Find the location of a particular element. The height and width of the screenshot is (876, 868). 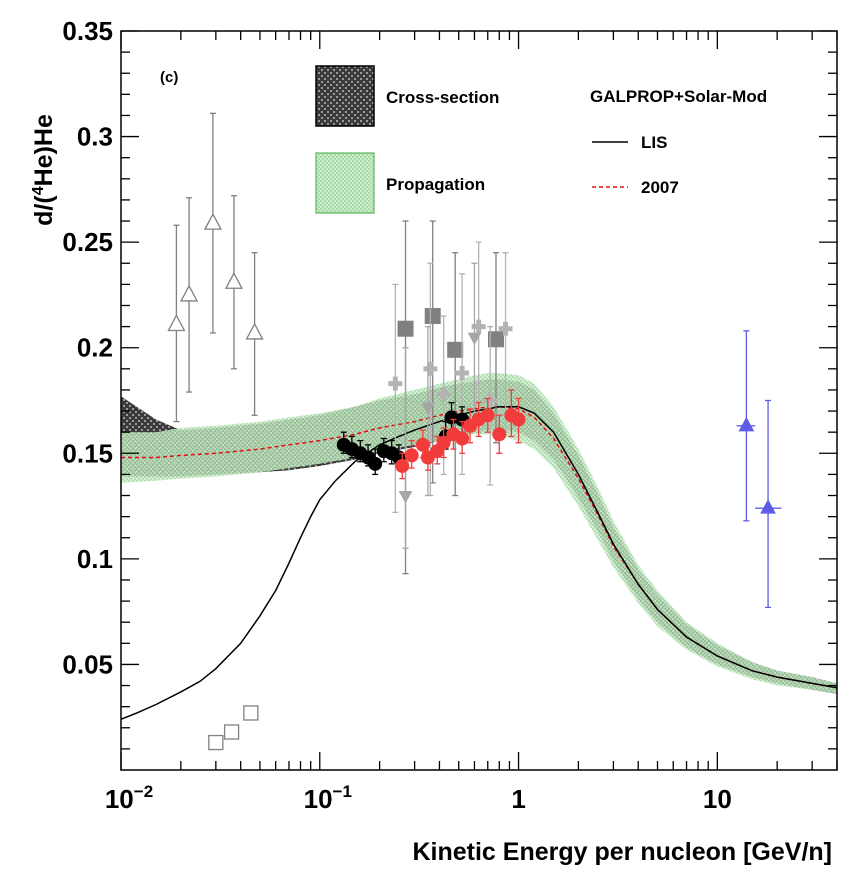

y-tick-label: 0.15 is located at coordinates (87, 453).